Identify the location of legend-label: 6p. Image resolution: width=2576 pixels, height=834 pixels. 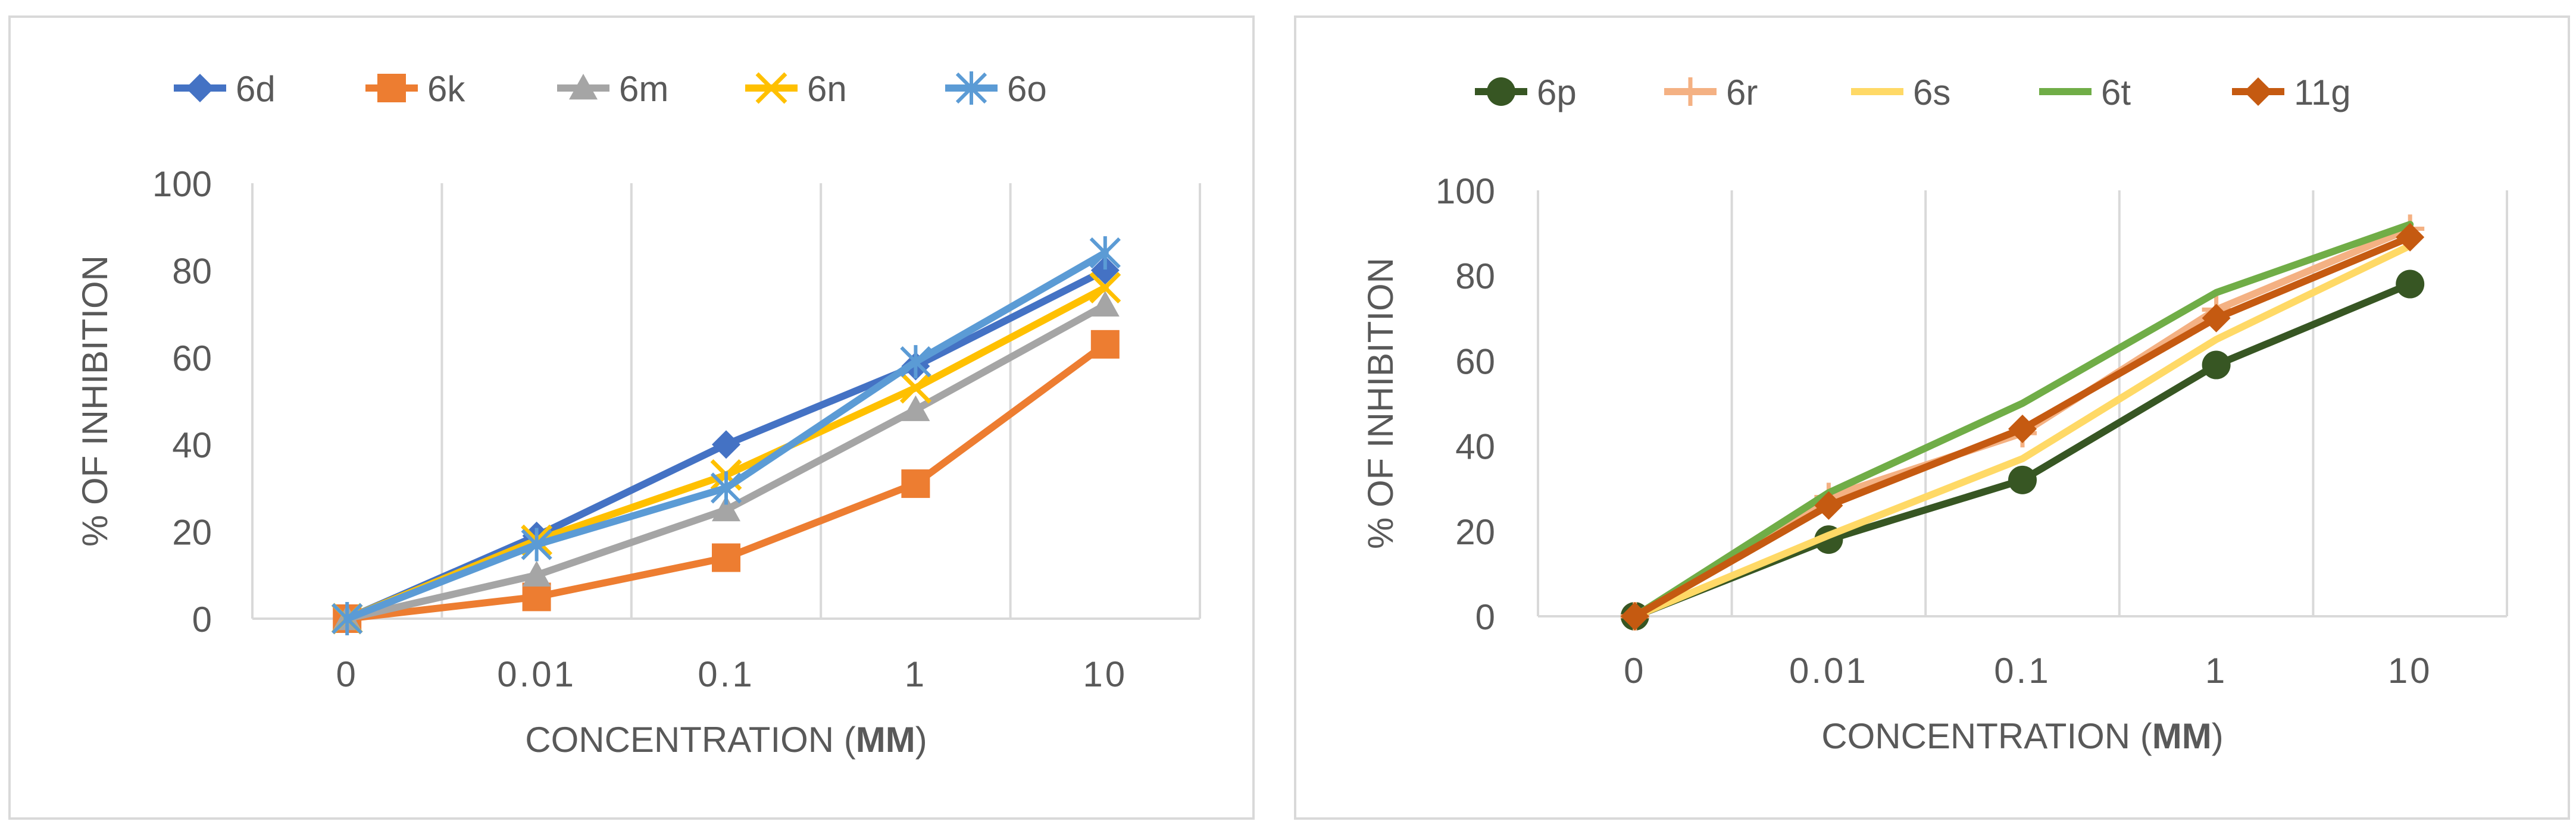
(1557, 92).